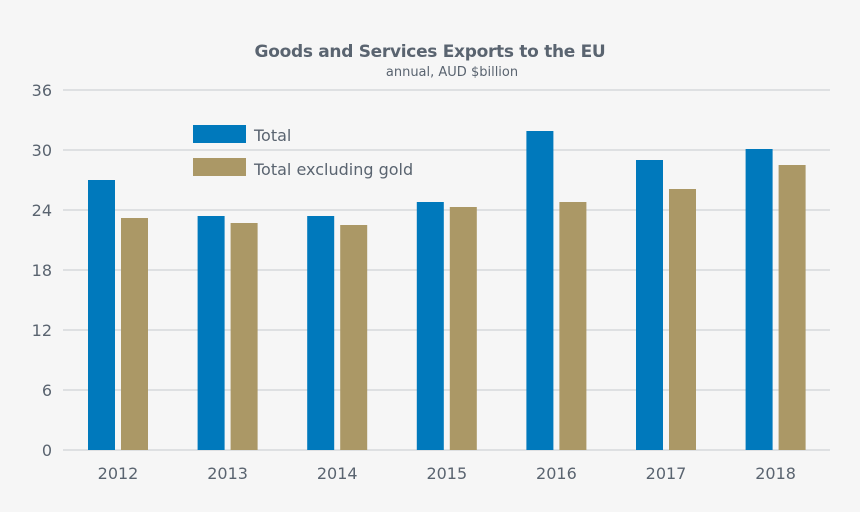 This screenshot has width=860, height=512. What do you see at coordinates (134, 334) in the screenshot?
I see `bar-total-excluding-gold-2012` at bounding box center [134, 334].